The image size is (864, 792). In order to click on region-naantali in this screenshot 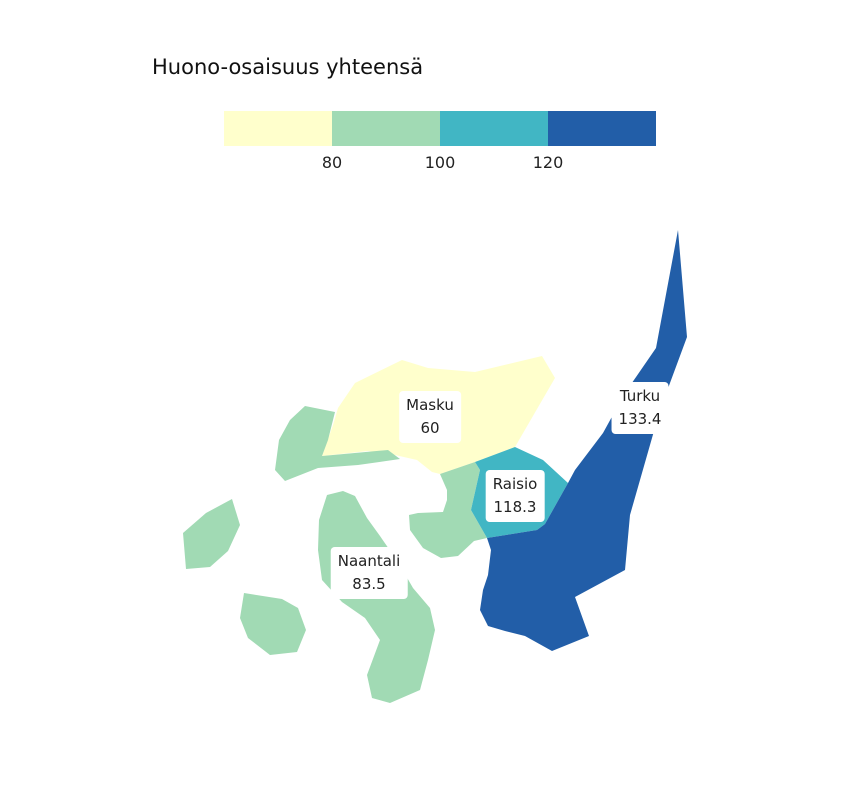, I will do `click(335, 554)`.